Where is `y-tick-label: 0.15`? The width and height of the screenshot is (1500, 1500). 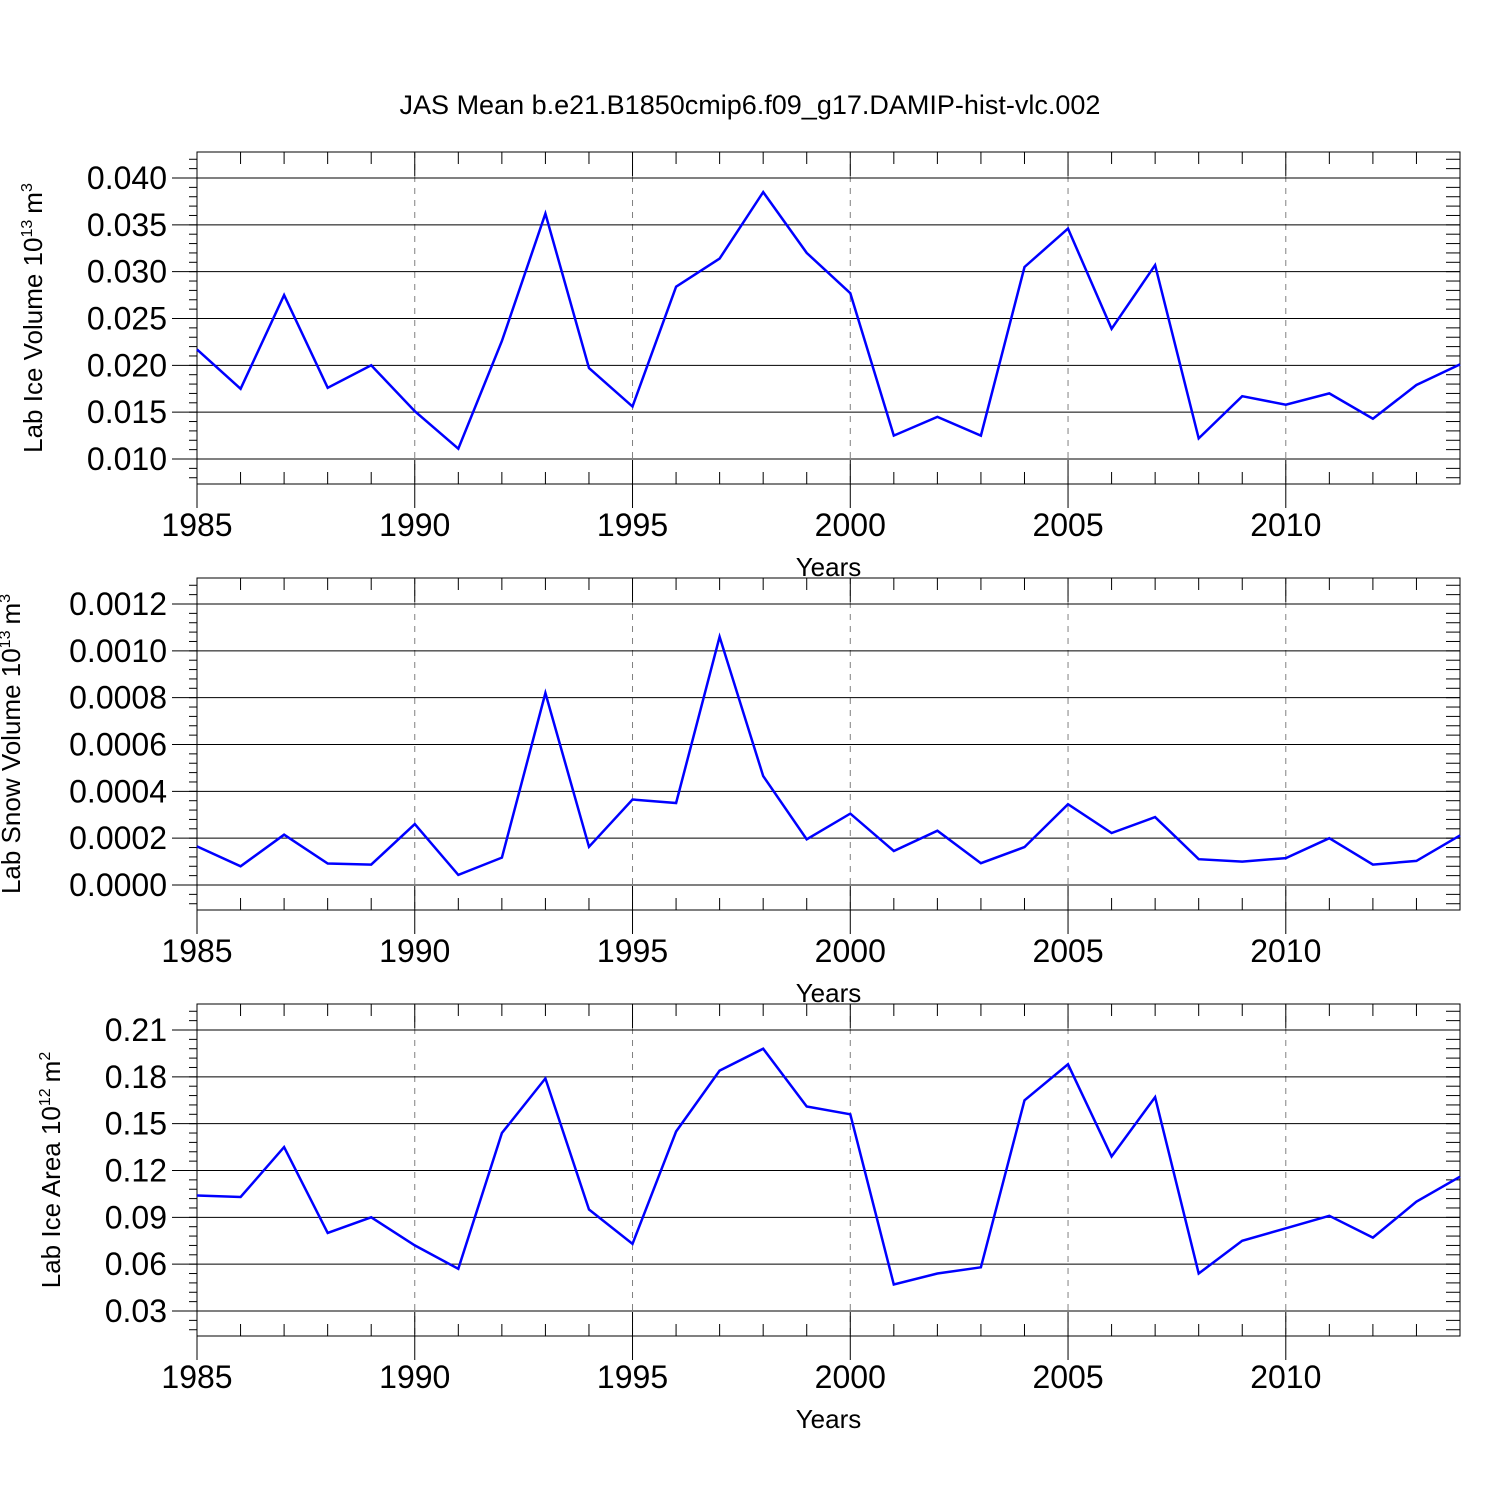
y-tick-label: 0.15 is located at coordinates (136, 1124).